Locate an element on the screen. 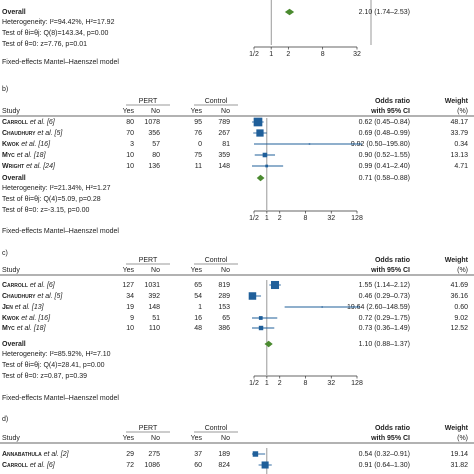 The width and height of the screenshot is (474, 474). pb-study0-name: Carroll et al. [6] is located at coordinates (29, 122).